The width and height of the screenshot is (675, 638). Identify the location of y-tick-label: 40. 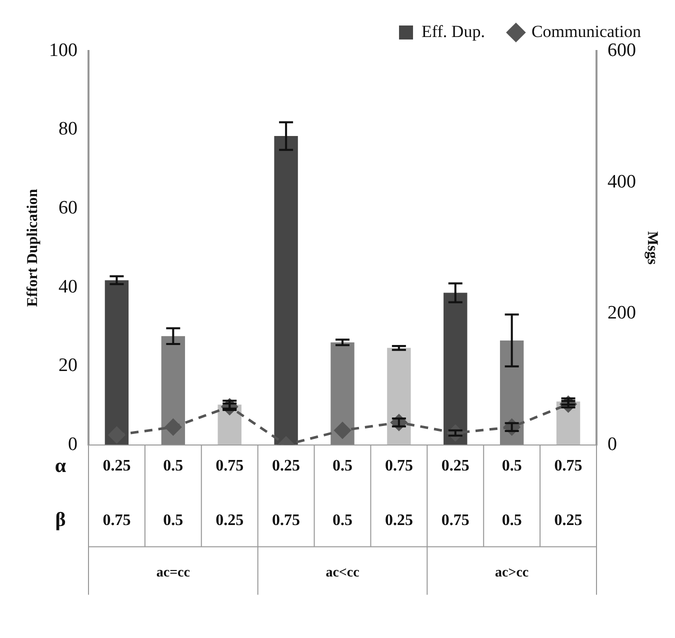
(68, 287).